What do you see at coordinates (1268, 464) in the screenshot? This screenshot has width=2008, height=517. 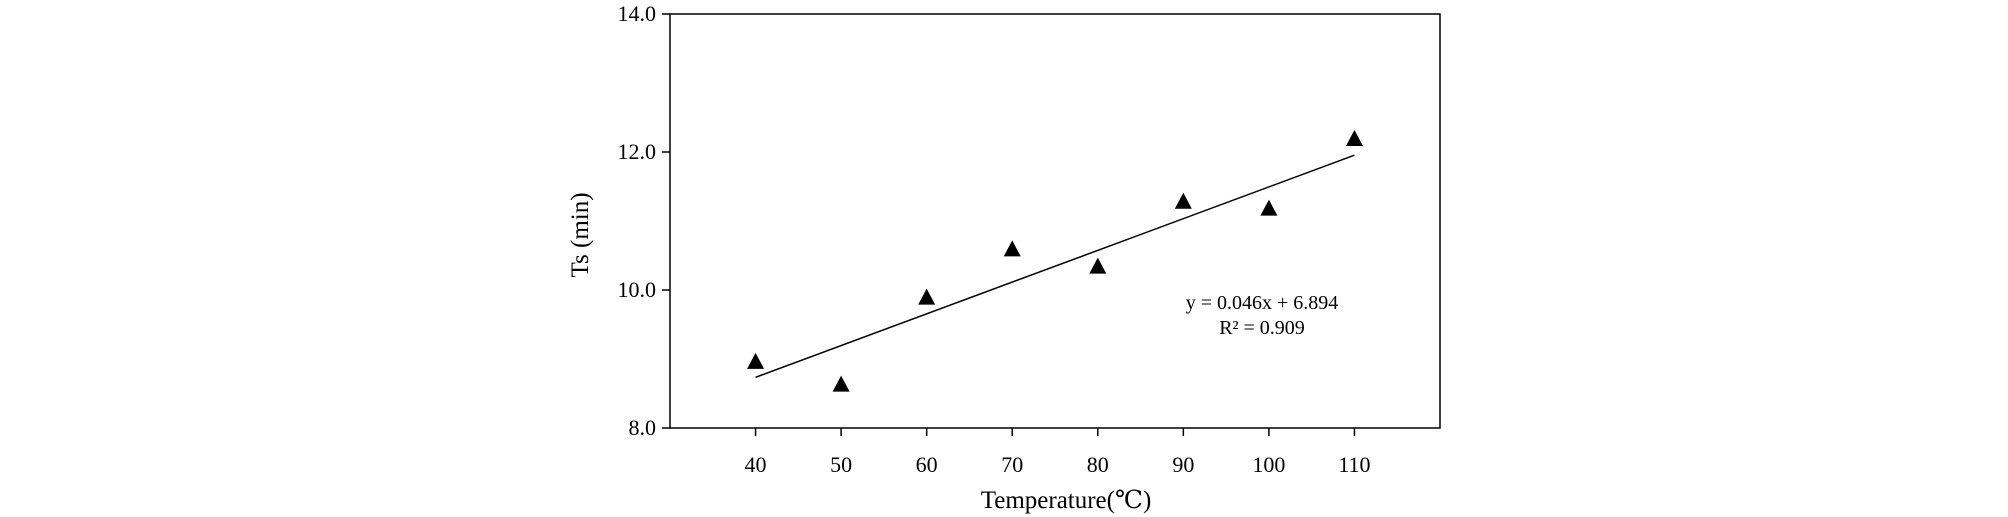 I see `x-tick-label: 100` at bounding box center [1268, 464].